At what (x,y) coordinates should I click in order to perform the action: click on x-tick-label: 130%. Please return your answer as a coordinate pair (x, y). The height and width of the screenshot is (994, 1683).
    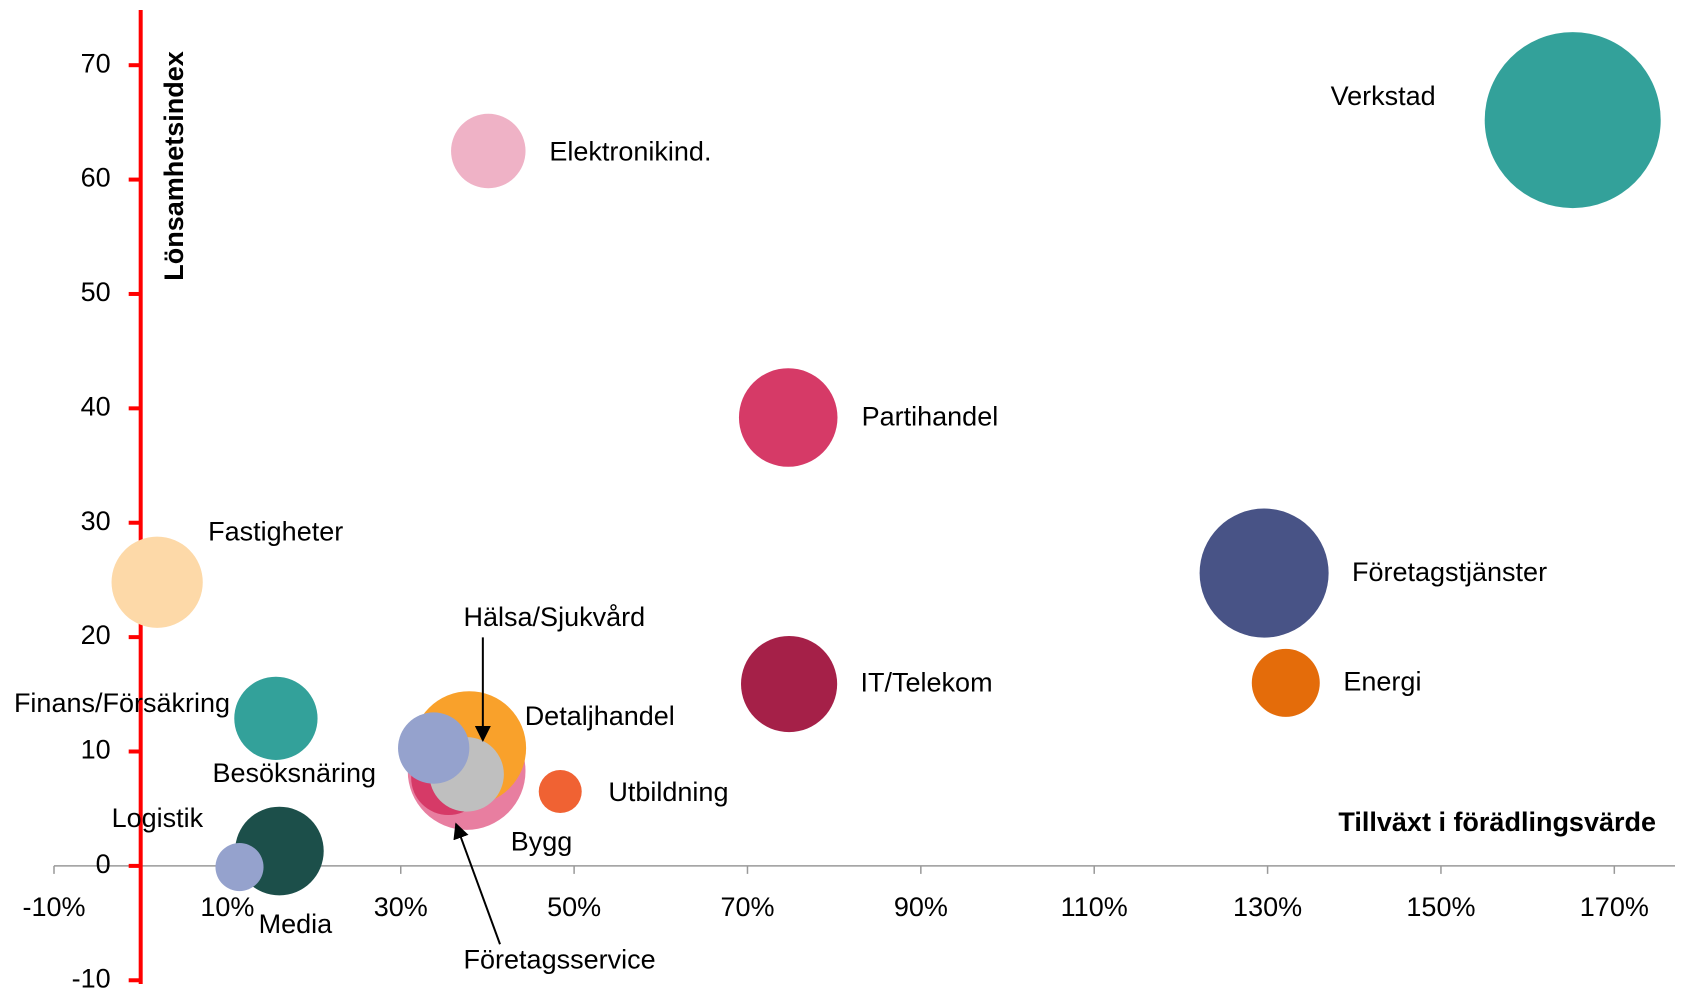
    Looking at the image, I should click on (1267, 907).